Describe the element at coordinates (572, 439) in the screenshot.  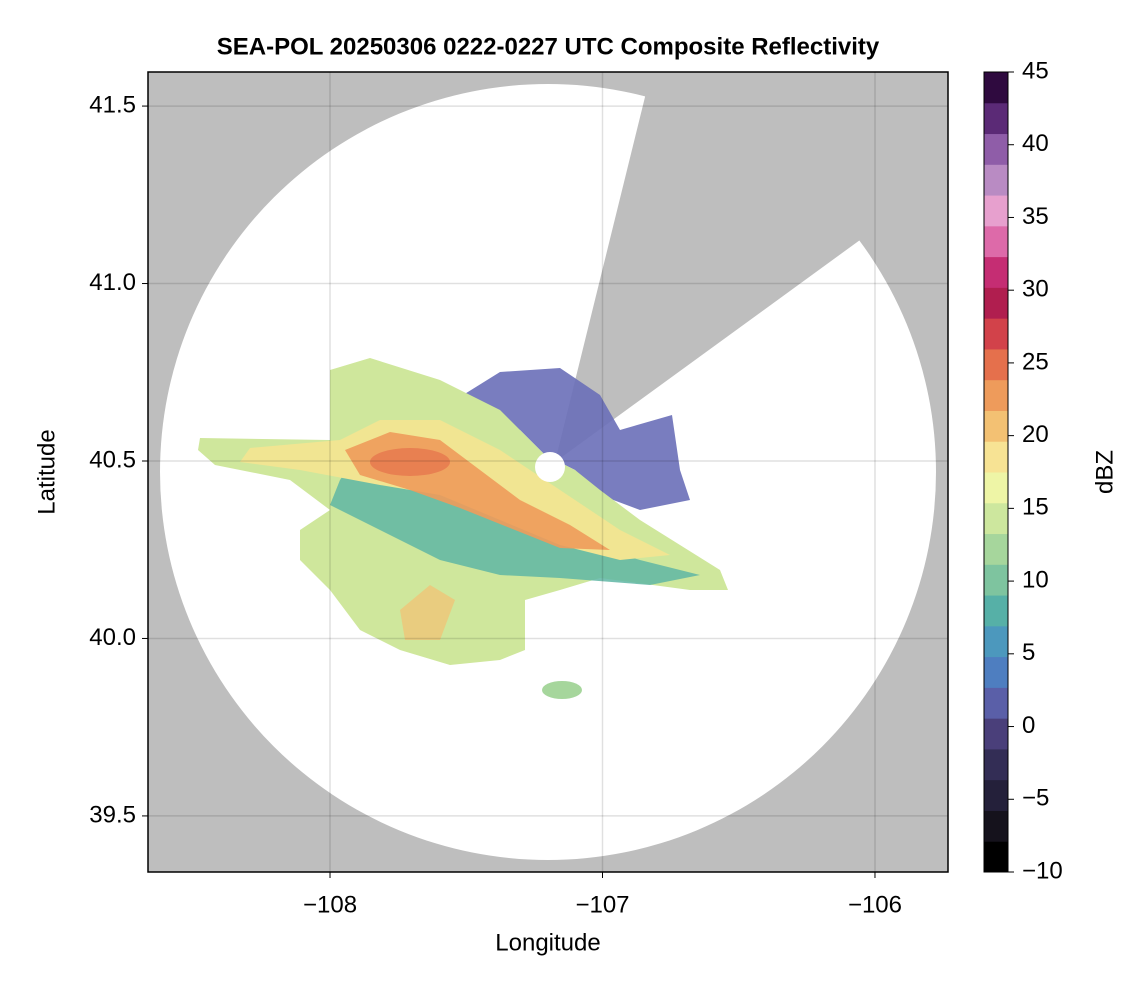
I see `echo-weak` at that location.